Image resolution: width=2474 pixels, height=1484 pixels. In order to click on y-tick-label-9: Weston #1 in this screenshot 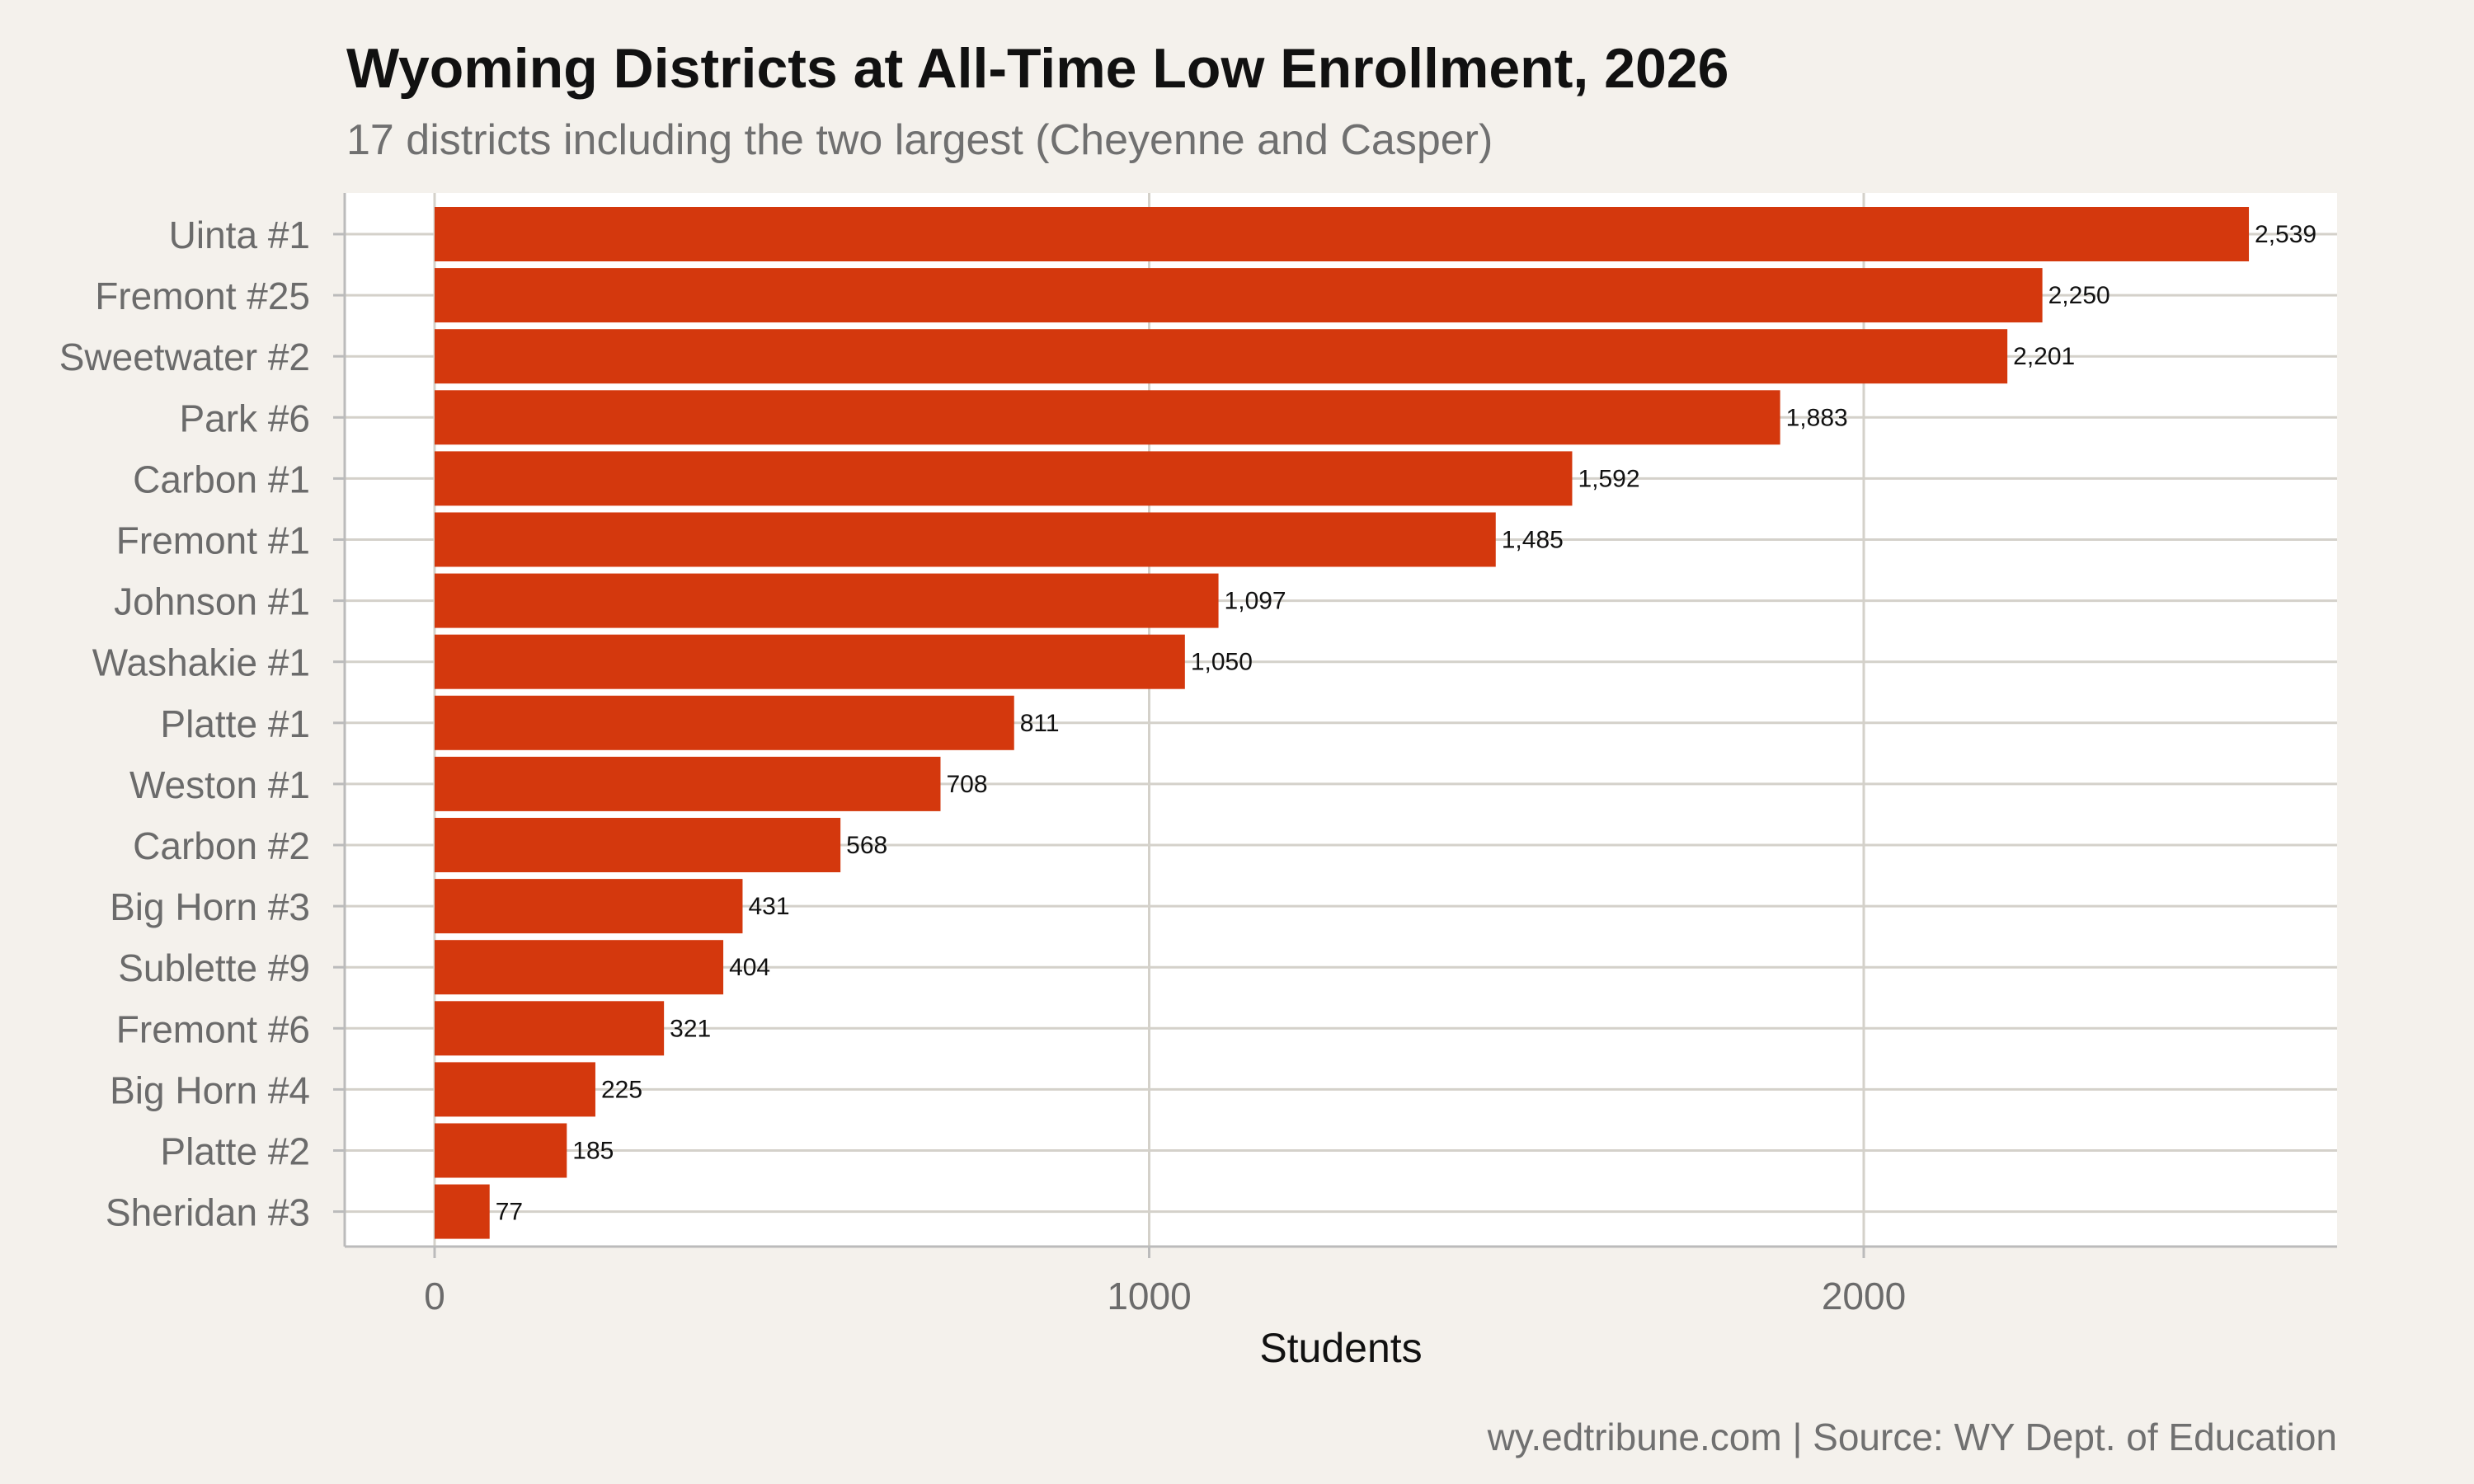, I will do `click(219, 784)`.